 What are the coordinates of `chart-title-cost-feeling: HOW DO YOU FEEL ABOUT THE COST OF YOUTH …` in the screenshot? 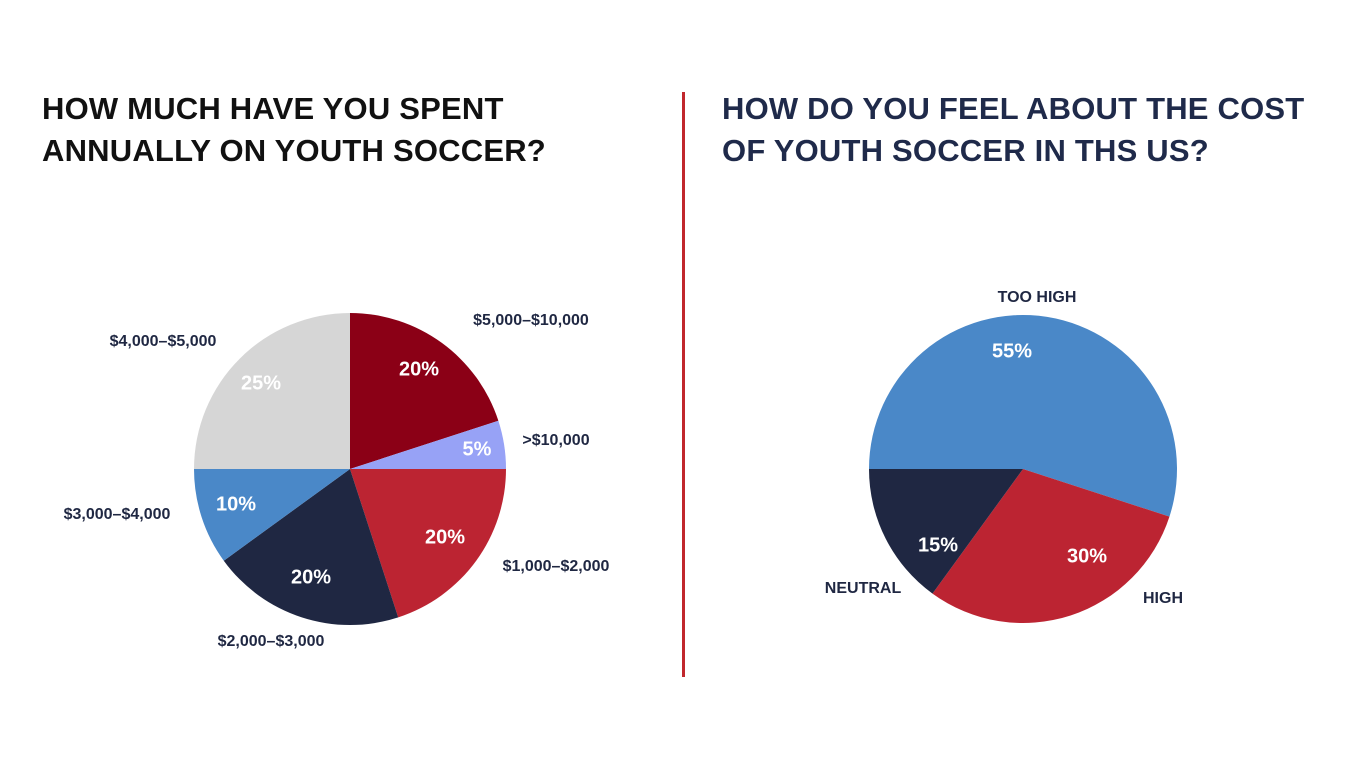 It's located at (1013, 129).